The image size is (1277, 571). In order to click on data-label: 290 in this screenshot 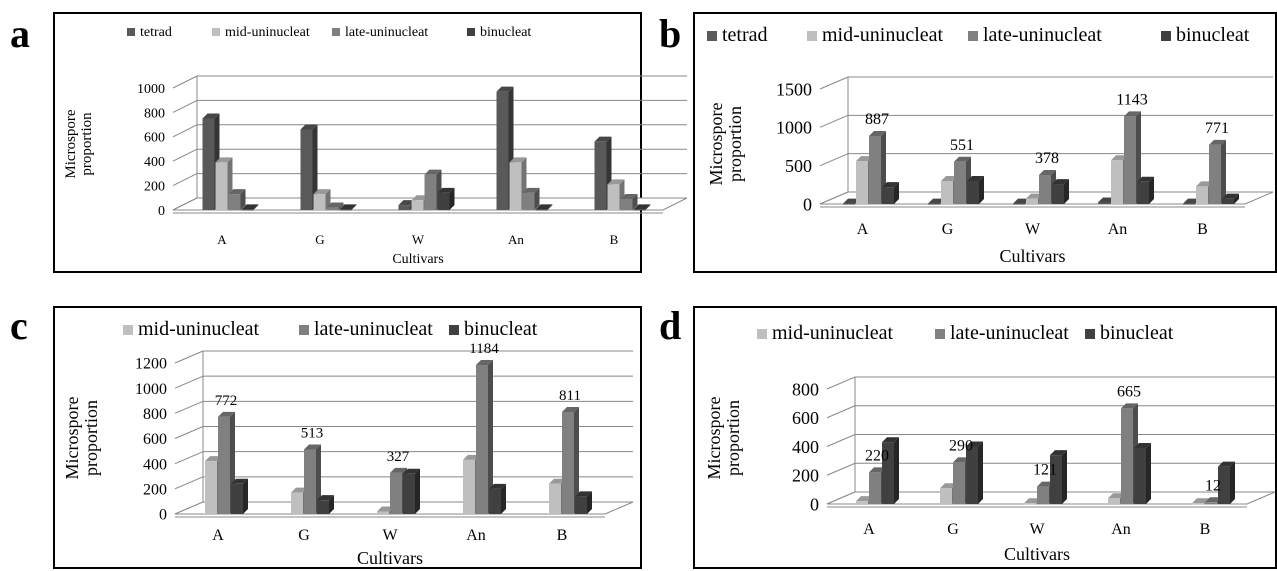, I will do `click(961, 445)`.